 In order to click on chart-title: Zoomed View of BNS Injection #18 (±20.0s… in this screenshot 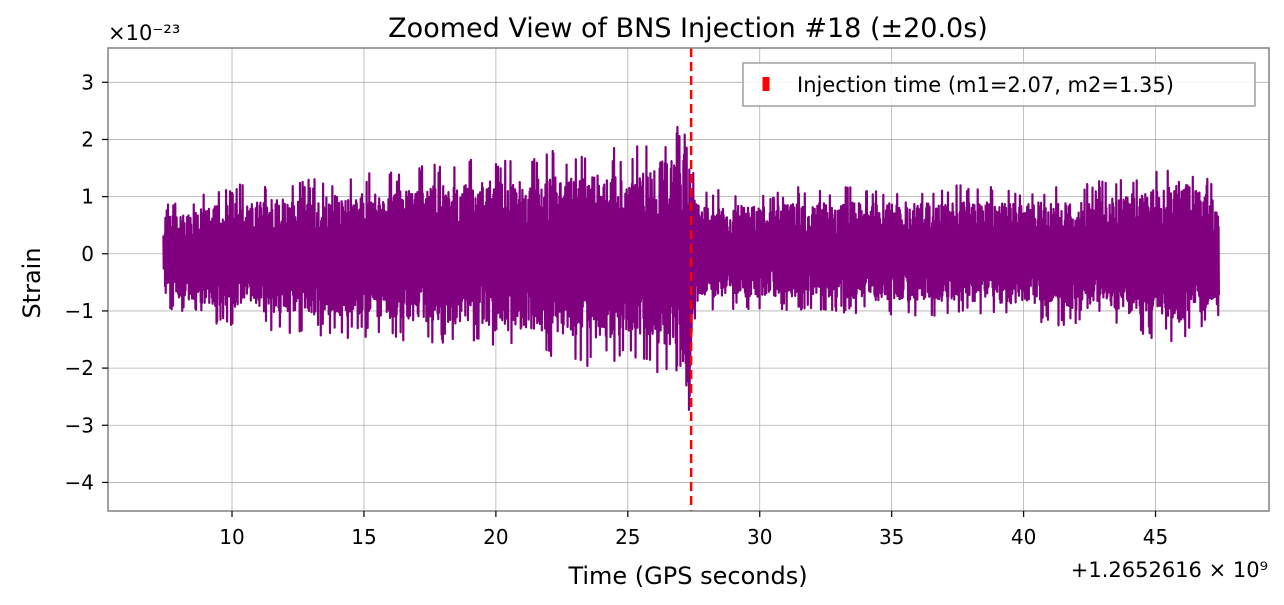, I will do `click(688, 28)`.